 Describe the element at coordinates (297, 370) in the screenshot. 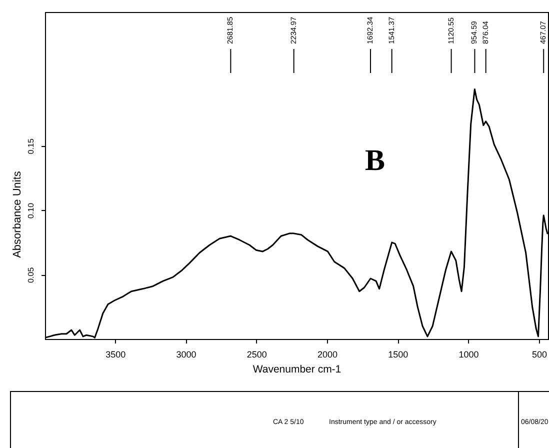

I see `x-axis-title: Wavenumber cm-1` at that location.